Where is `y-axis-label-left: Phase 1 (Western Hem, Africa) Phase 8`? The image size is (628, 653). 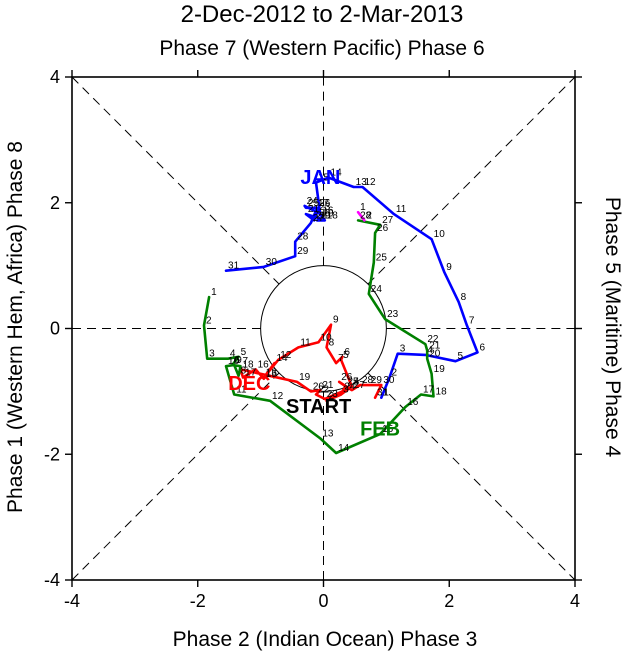
y-axis-label-left: Phase 1 (Western Hem, Africa) Phase 8 is located at coordinates (15, 327).